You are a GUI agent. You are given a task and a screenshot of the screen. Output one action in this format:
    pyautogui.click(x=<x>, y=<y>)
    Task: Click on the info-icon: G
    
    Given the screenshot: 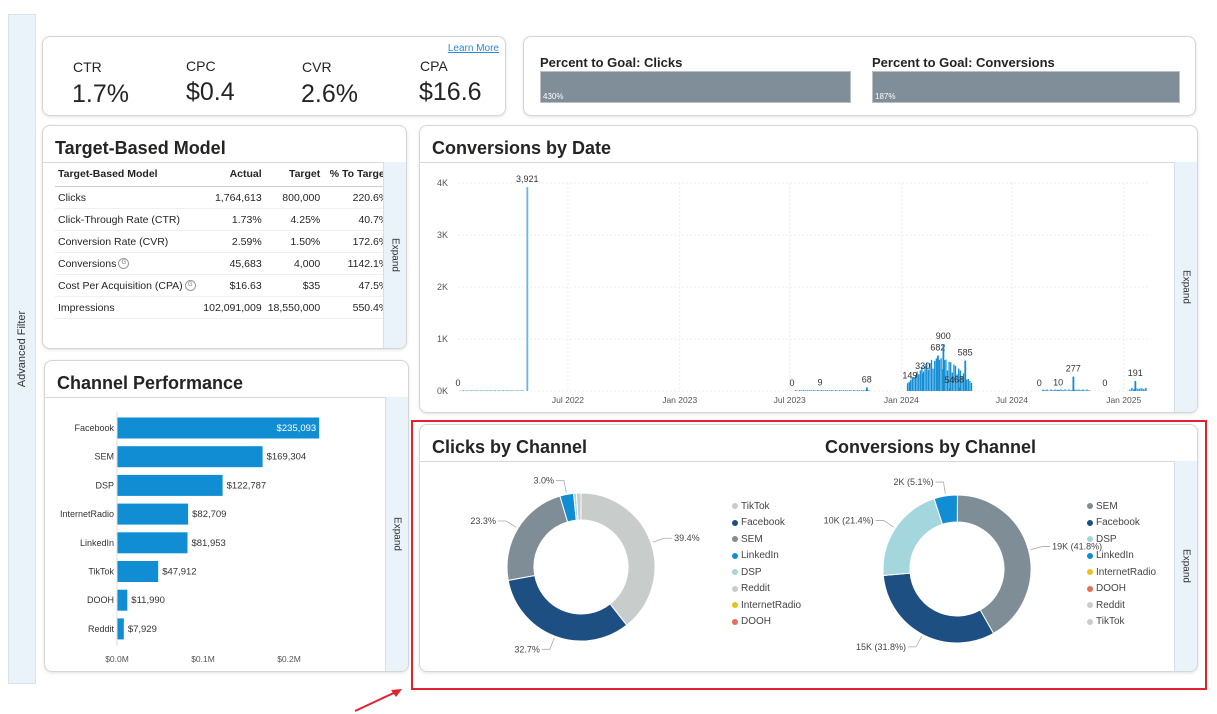 What is the action you would take?
    pyautogui.click(x=190, y=286)
    